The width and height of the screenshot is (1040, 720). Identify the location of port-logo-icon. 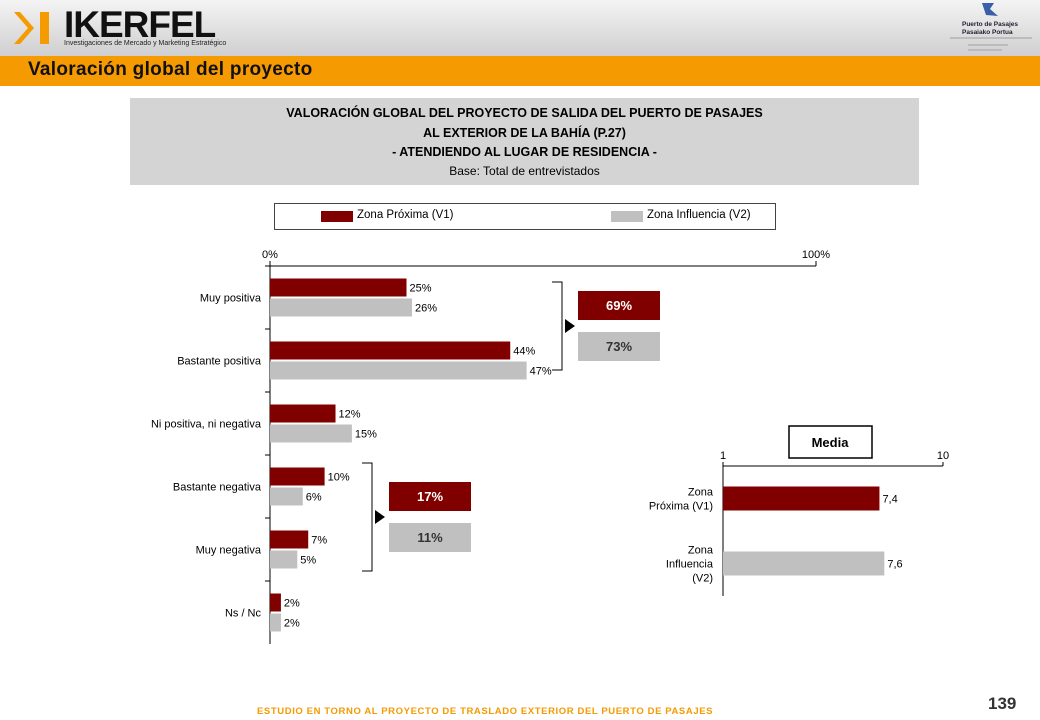
(991, 27).